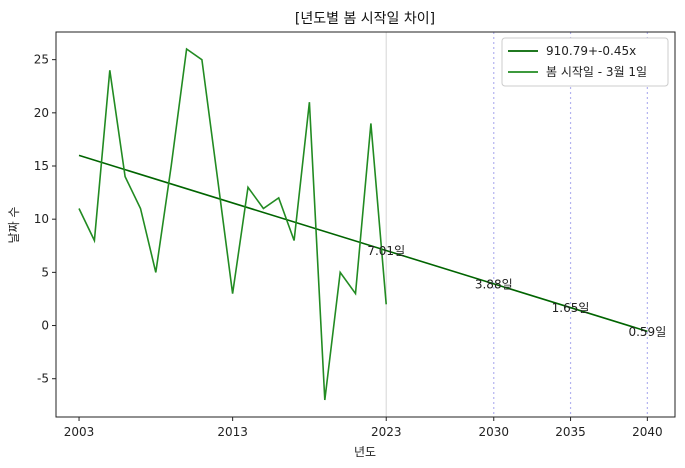 This screenshot has height=468, width=685. I want to click on legend-label: 910.79+-0.45x, so click(591, 51).